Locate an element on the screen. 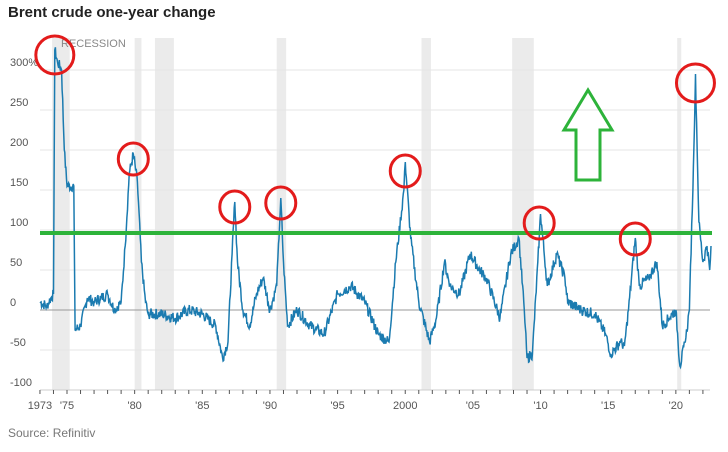 The image size is (728, 452). x-tick-label: 1973 is located at coordinates (40, 406).